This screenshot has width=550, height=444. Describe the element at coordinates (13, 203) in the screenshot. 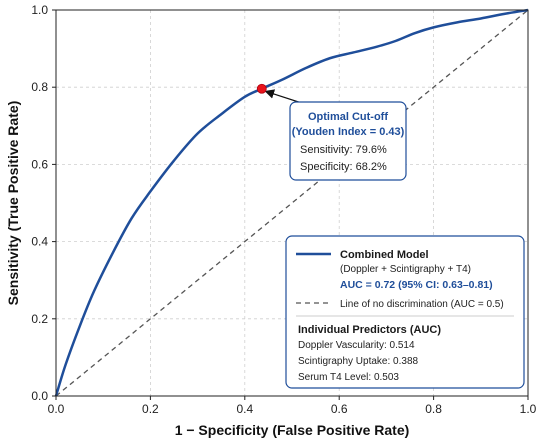

I see `y-axis-title: Sensitivity (True Positive Rate)` at that location.